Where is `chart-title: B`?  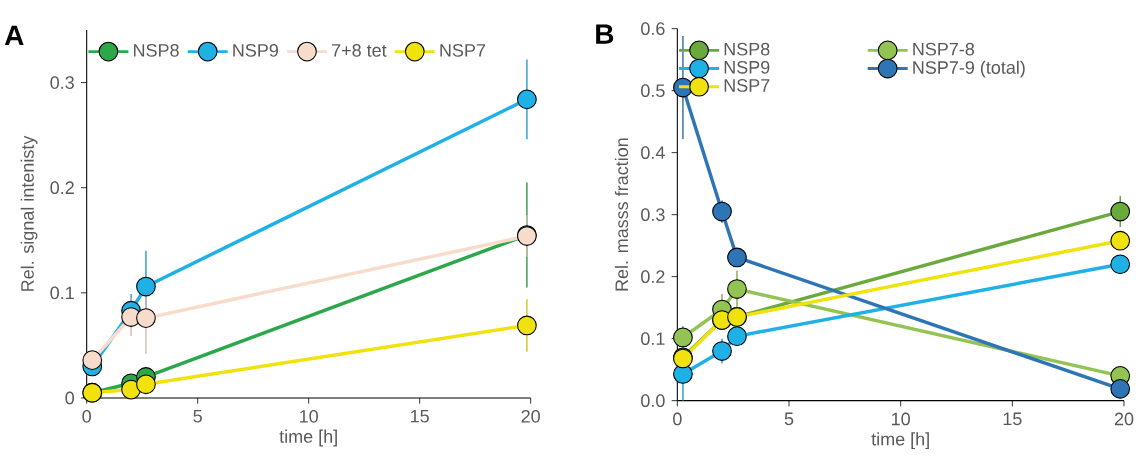
chart-title: B is located at coordinates (605, 34).